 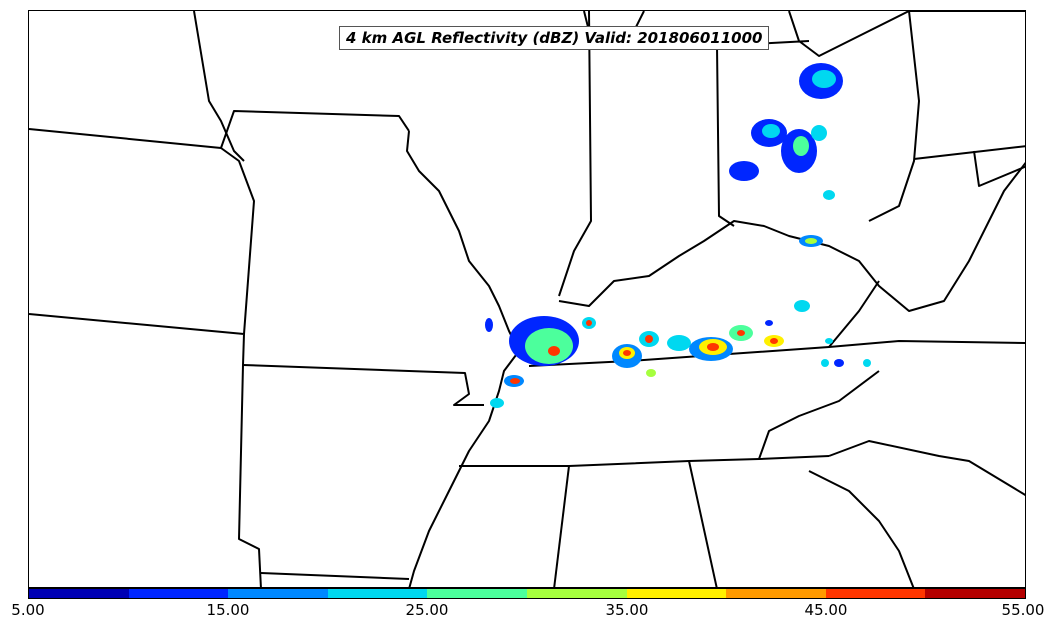 I want to click on colorbar-tick-label: 5.00, so click(x=28, y=610).